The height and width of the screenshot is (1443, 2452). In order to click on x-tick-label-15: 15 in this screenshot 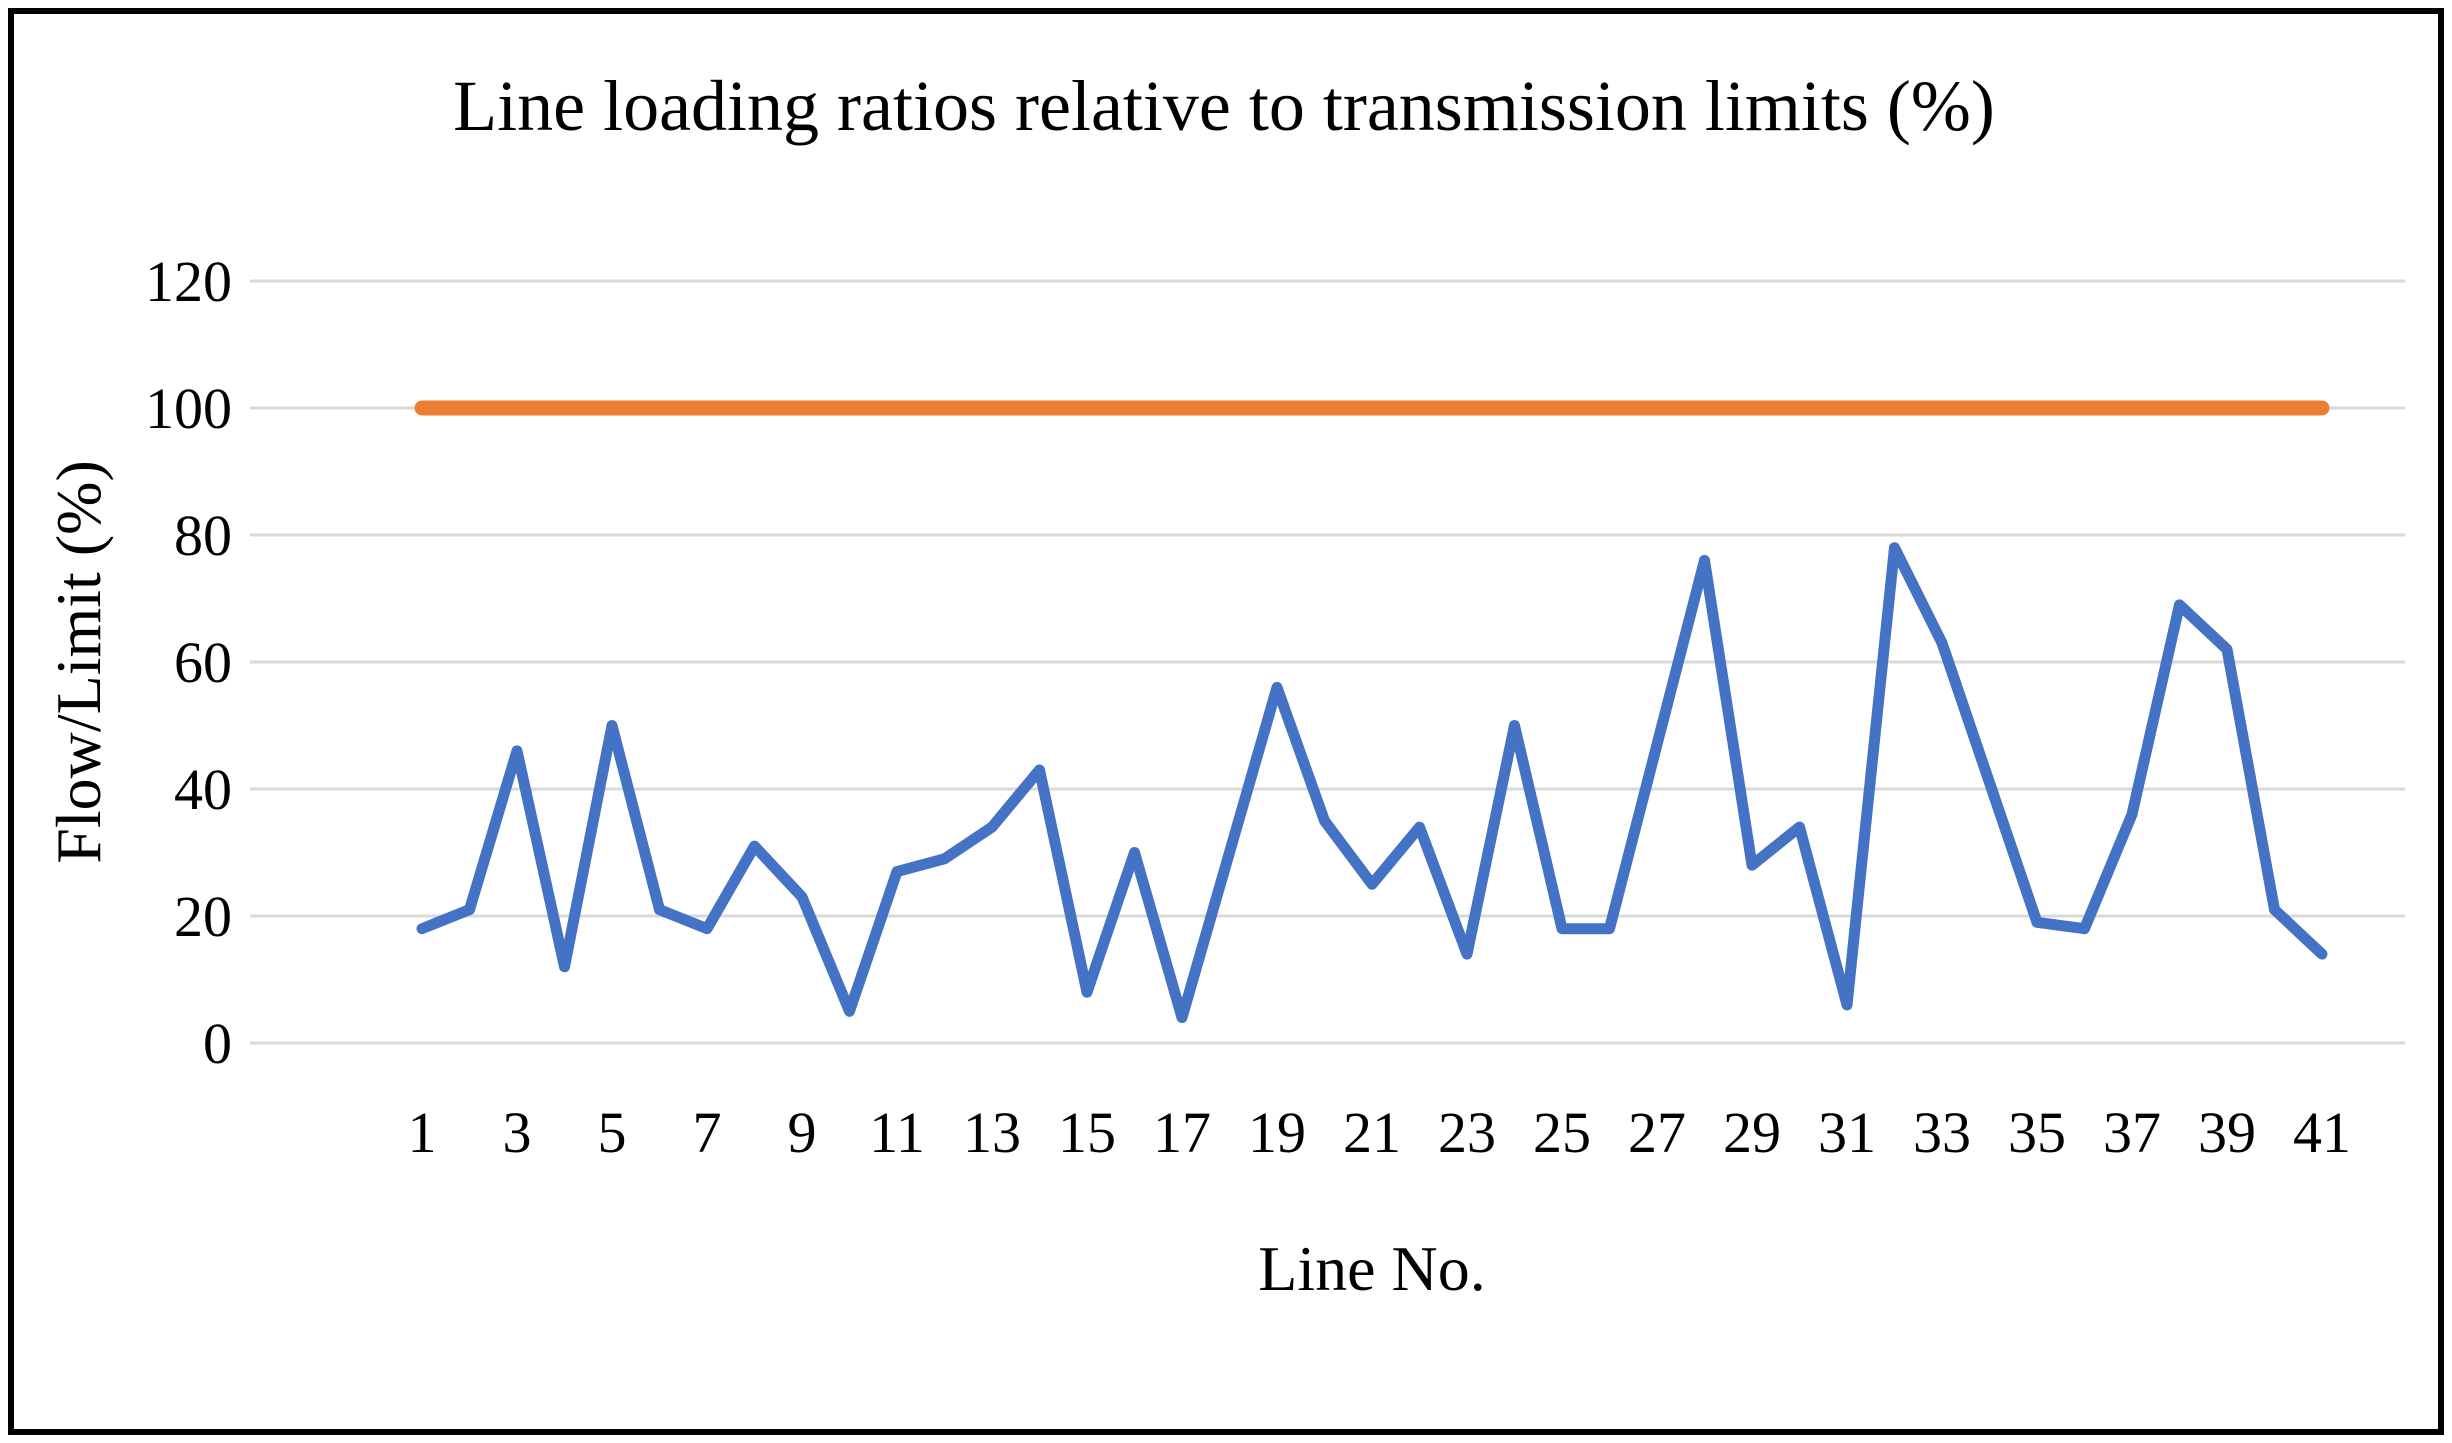, I will do `click(1087, 1132)`.